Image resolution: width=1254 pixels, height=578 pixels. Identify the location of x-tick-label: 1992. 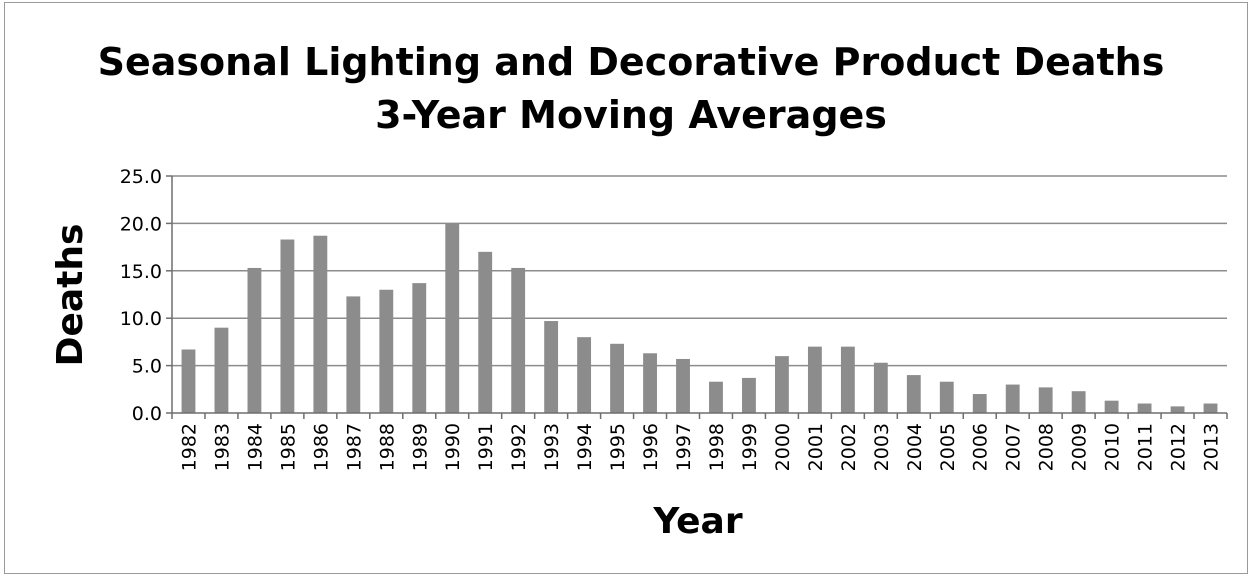
(519, 447).